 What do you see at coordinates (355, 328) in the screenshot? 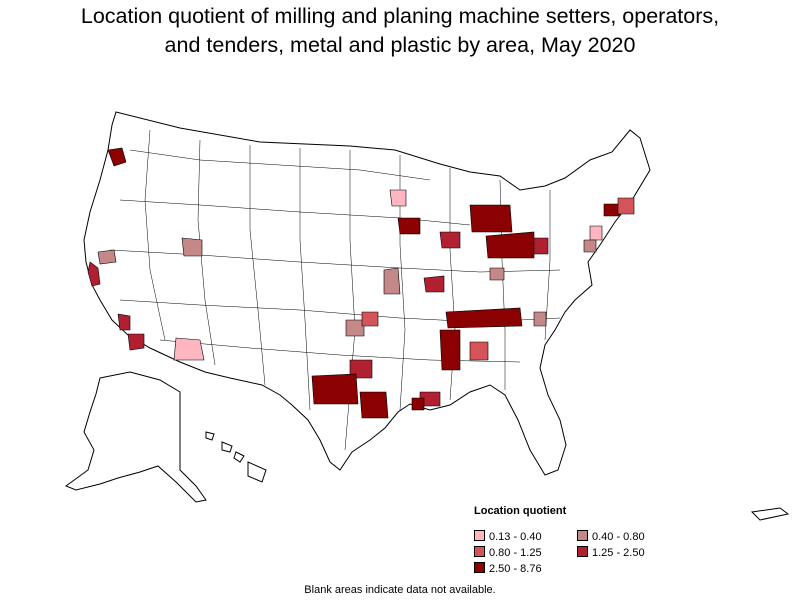
I see `area-oklahoma` at bounding box center [355, 328].